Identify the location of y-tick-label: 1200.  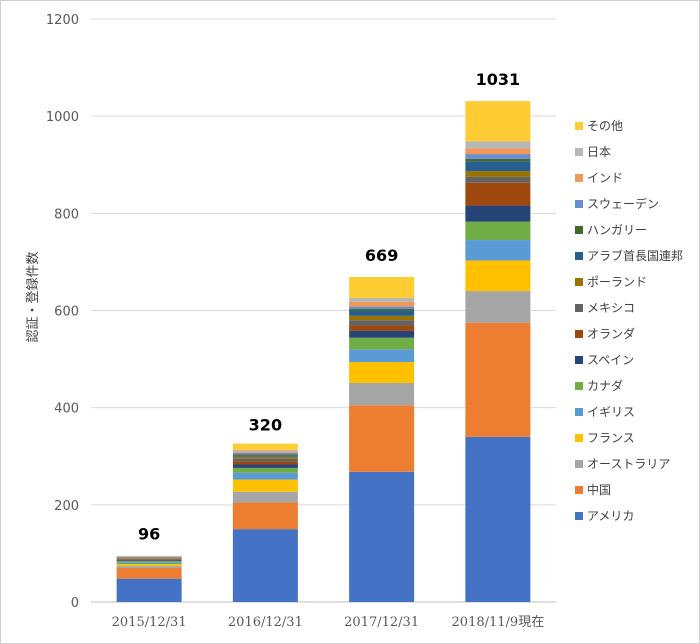
(62, 20).